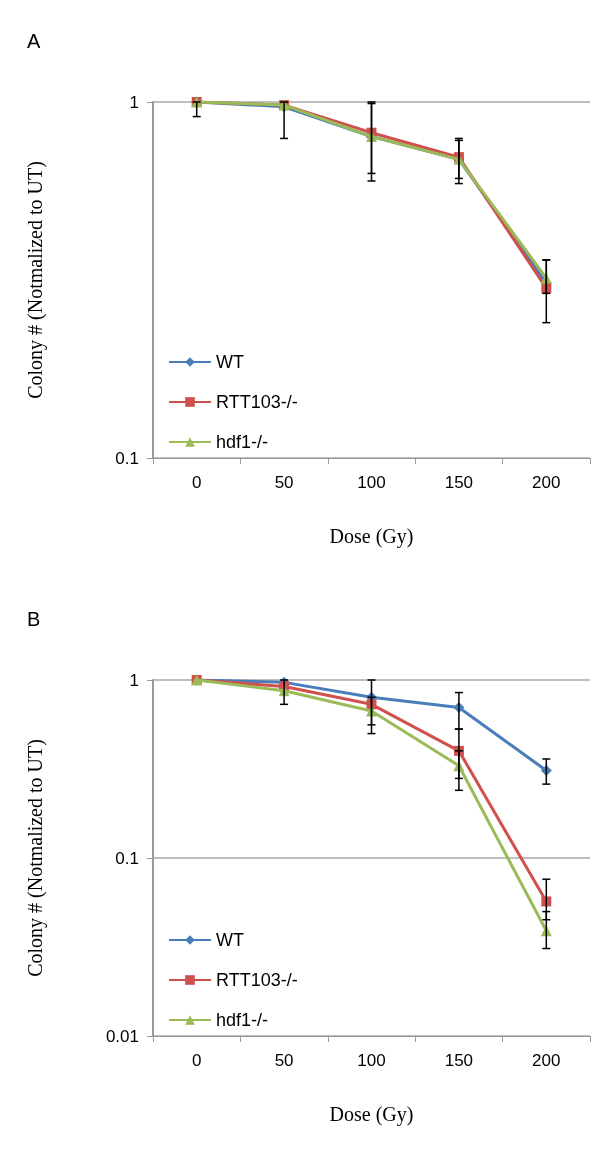 The image size is (600, 1172). I want to click on y-tick-label: 0.01, so click(122, 1036).